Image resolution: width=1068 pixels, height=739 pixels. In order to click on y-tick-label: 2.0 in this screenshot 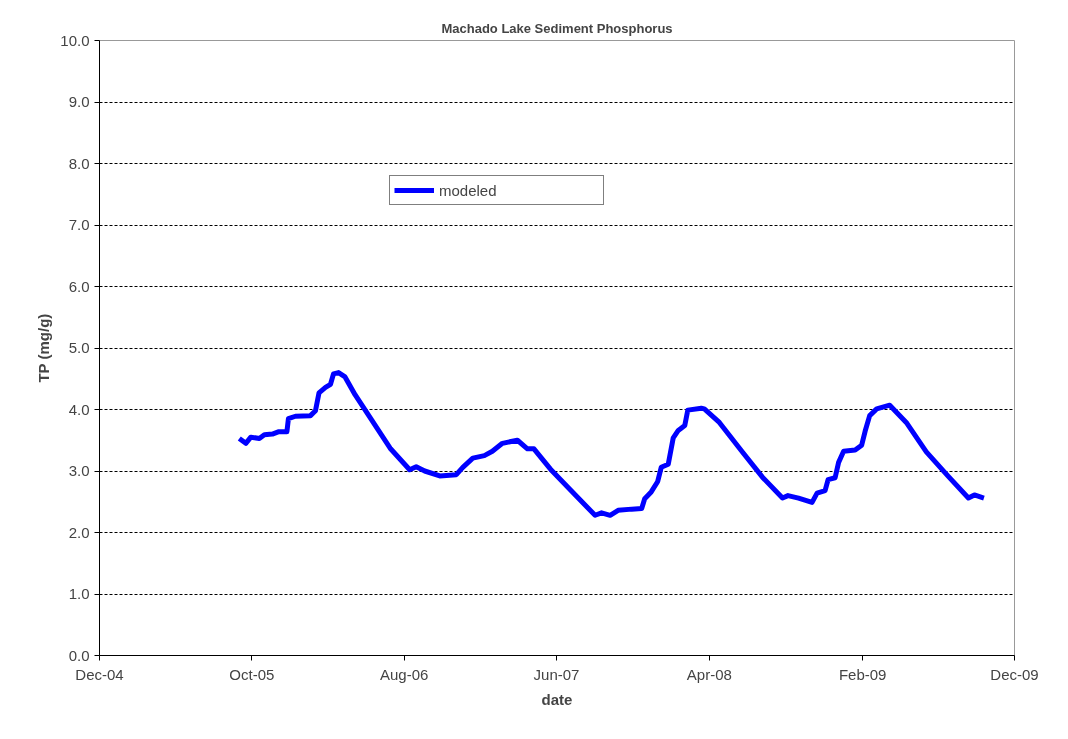, I will do `click(79, 532)`.